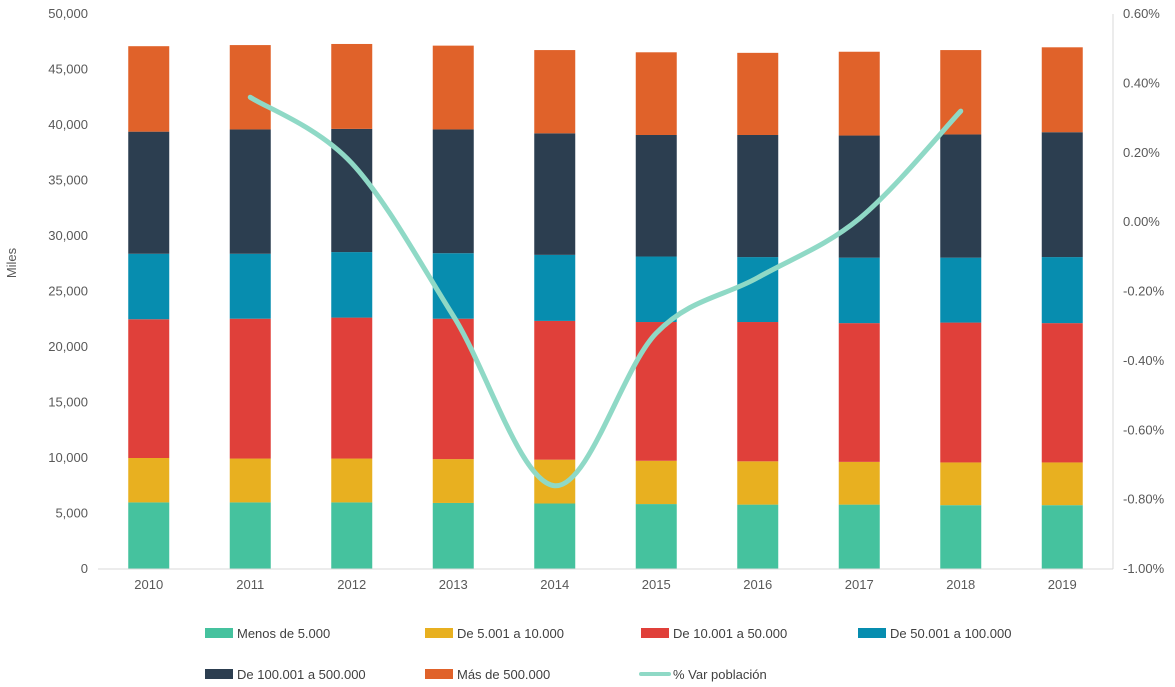  Describe the element at coordinates (453, 584) in the screenshot. I see `x-tick-label: 2013` at that location.